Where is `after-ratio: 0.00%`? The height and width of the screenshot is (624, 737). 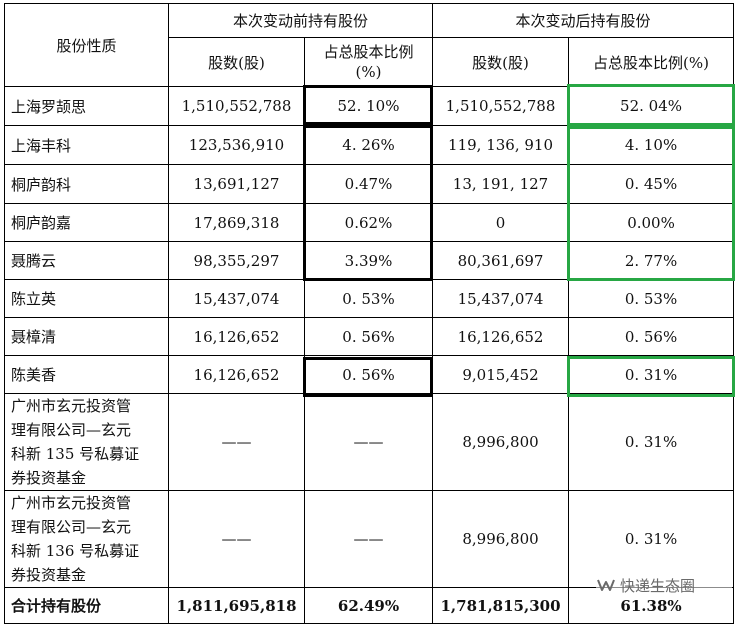 after-ratio: 0.00% is located at coordinates (651, 222).